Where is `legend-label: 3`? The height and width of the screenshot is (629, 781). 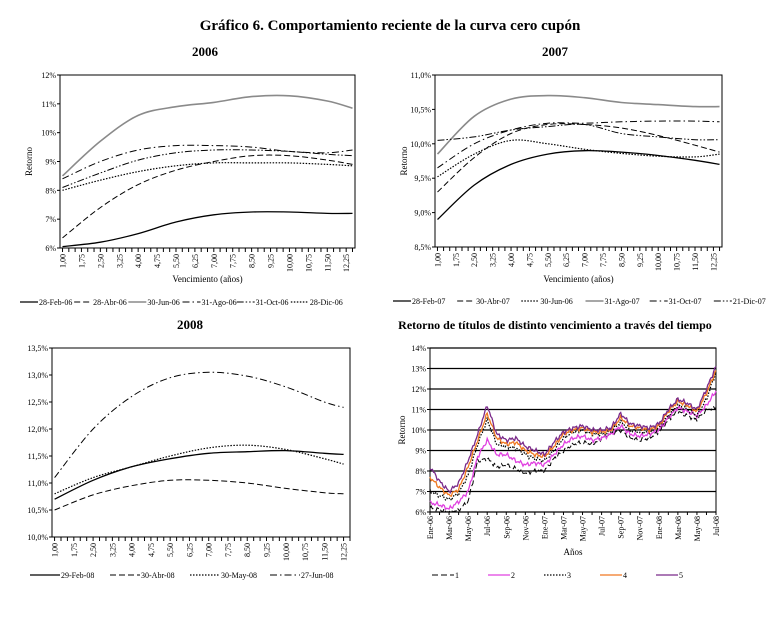 legend-label: 3 is located at coordinates (569, 575).